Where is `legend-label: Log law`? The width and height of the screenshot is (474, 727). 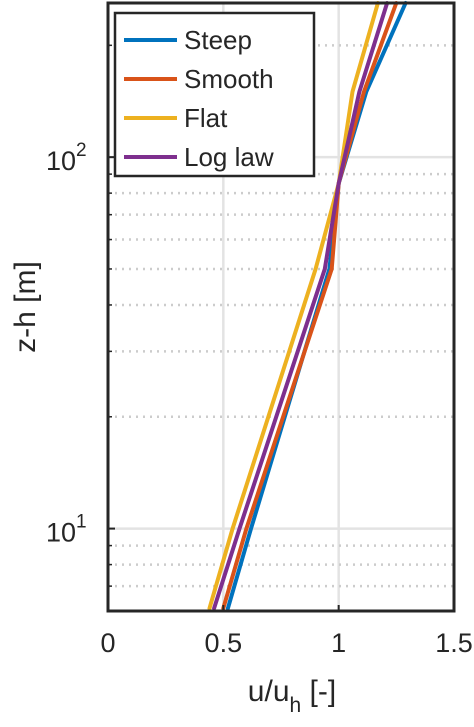 legend-label: Log law is located at coordinates (229, 157).